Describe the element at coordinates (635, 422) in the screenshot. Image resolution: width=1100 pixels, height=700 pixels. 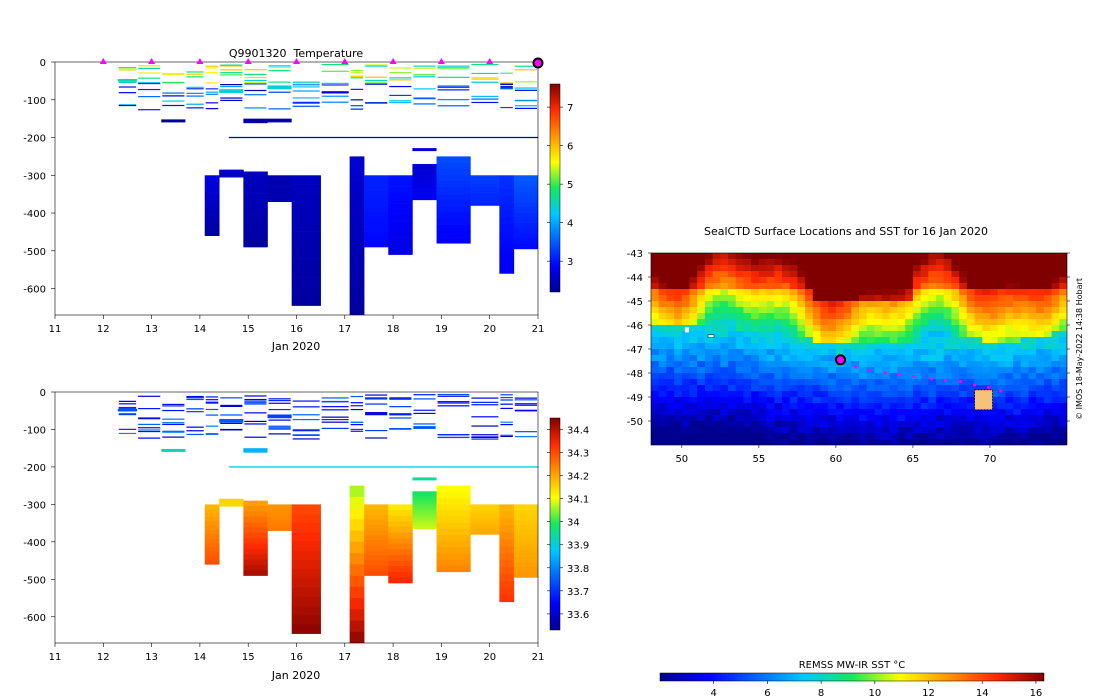
I see `map-y-tick-label: -50` at that location.